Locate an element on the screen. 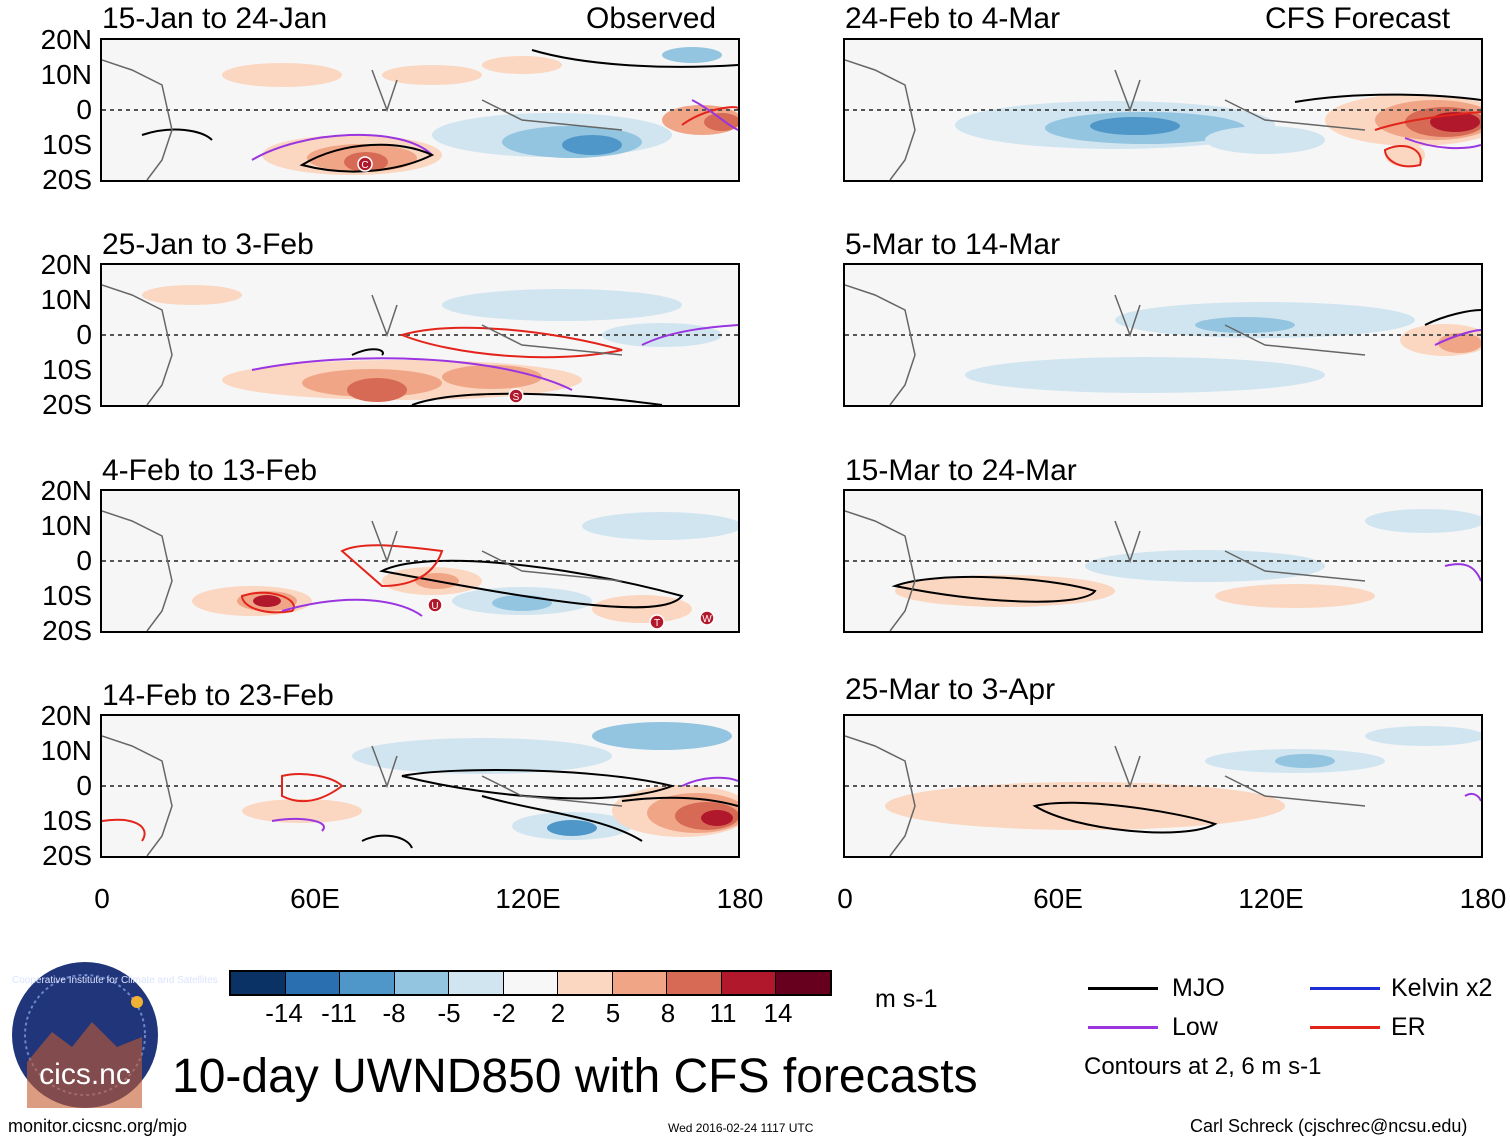  colorbar-label: 11 is located at coordinates (723, 1013).